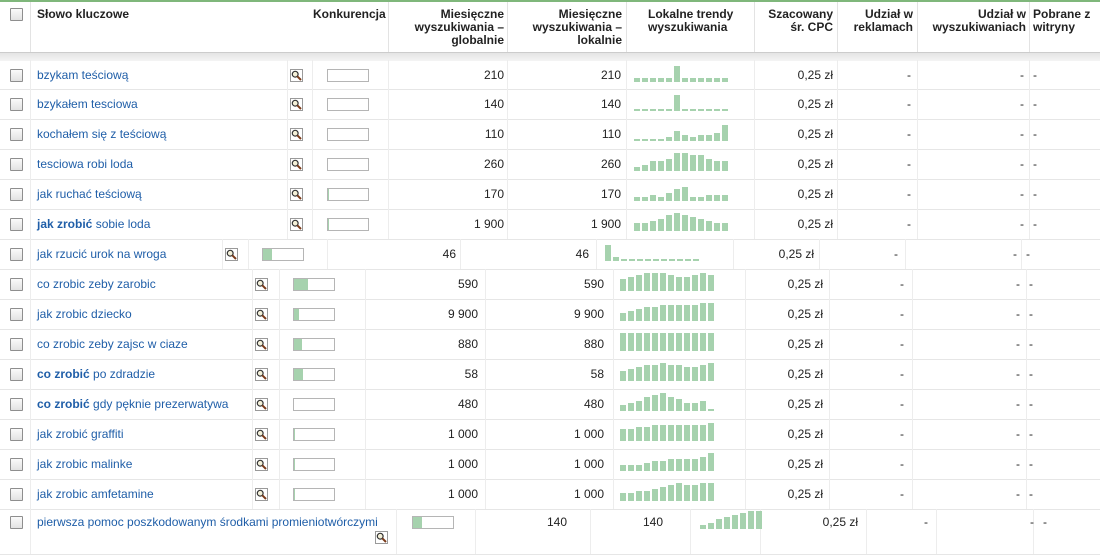 Image resolution: width=1100 pixels, height=555 pixels. What do you see at coordinates (89, 194) in the screenshot?
I see `keyword-link: jak ruchać teściową` at bounding box center [89, 194].